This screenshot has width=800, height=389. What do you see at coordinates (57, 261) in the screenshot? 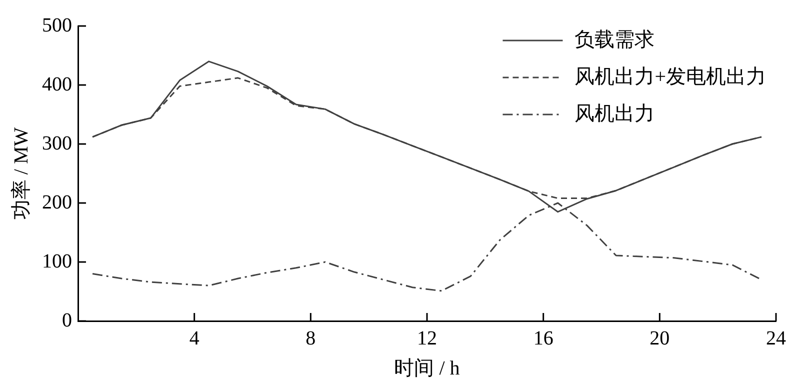
I see `y-tick-label: 100` at bounding box center [57, 261].